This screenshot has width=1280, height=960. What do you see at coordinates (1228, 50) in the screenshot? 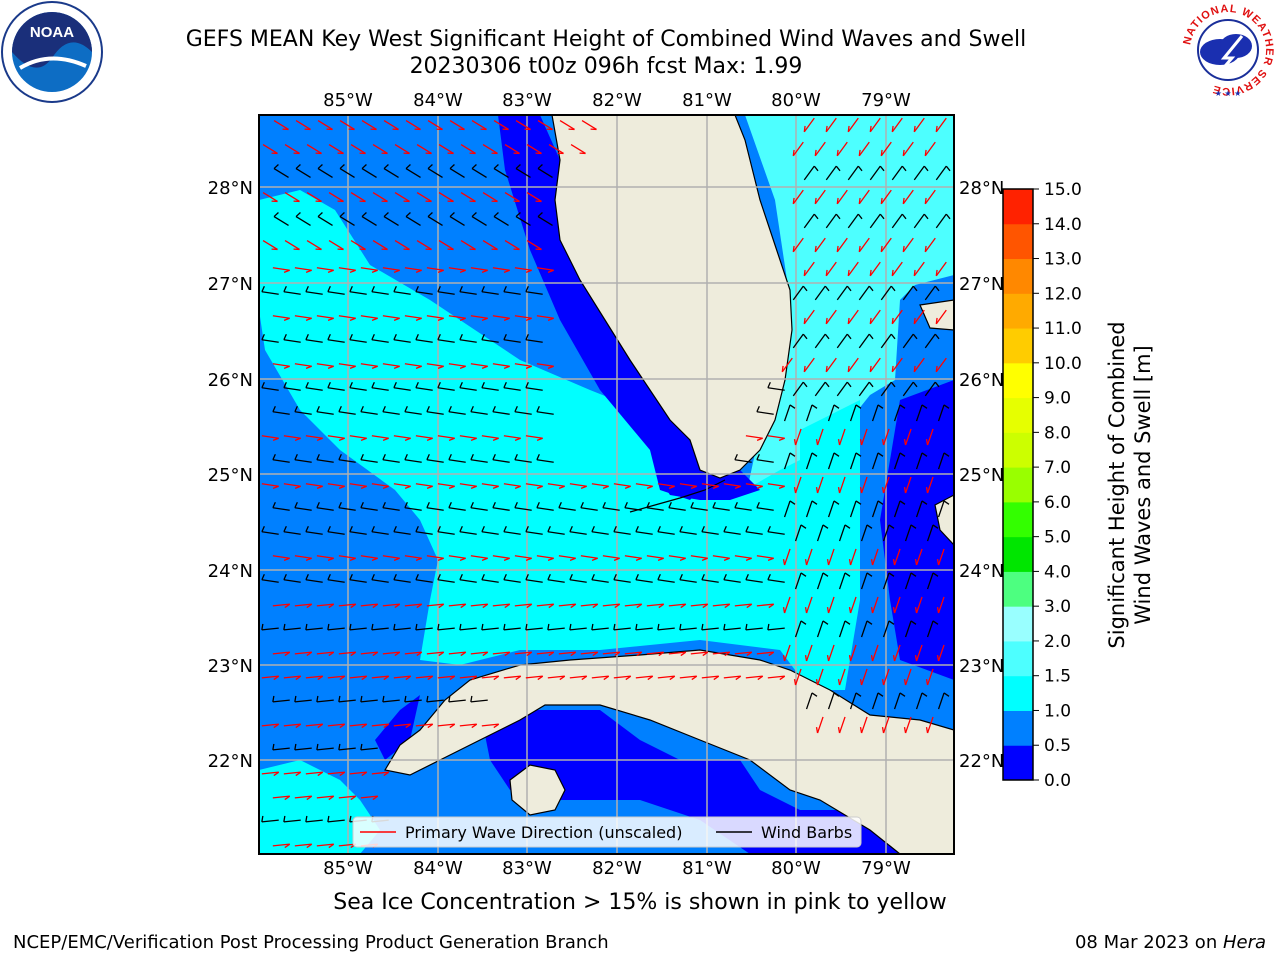
I see `nws-logo: NATIONAL WEATHER SERVICE ★ ★ ★` at bounding box center [1228, 50].